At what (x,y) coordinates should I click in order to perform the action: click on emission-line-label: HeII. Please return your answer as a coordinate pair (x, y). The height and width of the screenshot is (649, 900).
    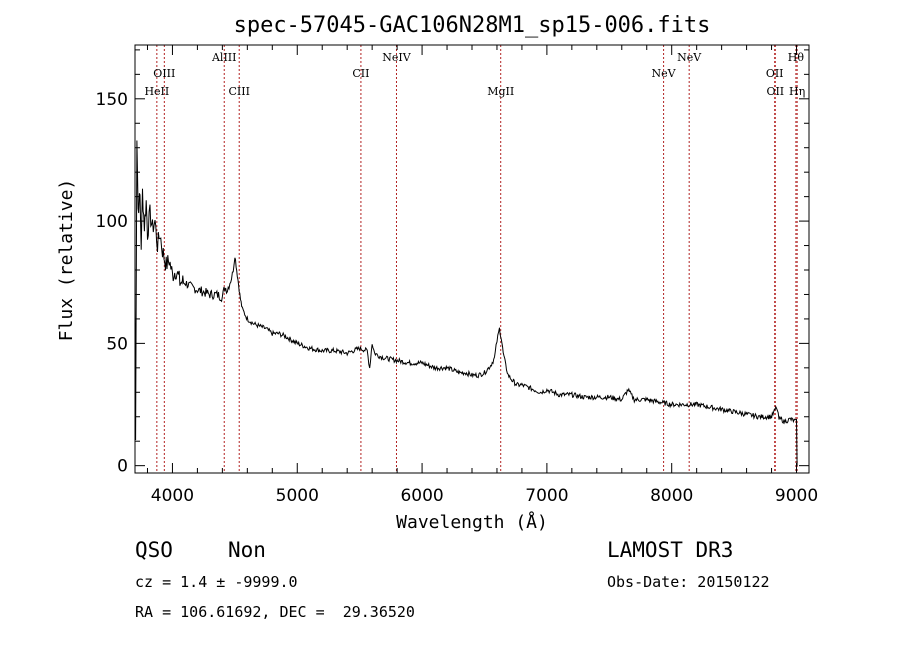
    Looking at the image, I should click on (156, 91).